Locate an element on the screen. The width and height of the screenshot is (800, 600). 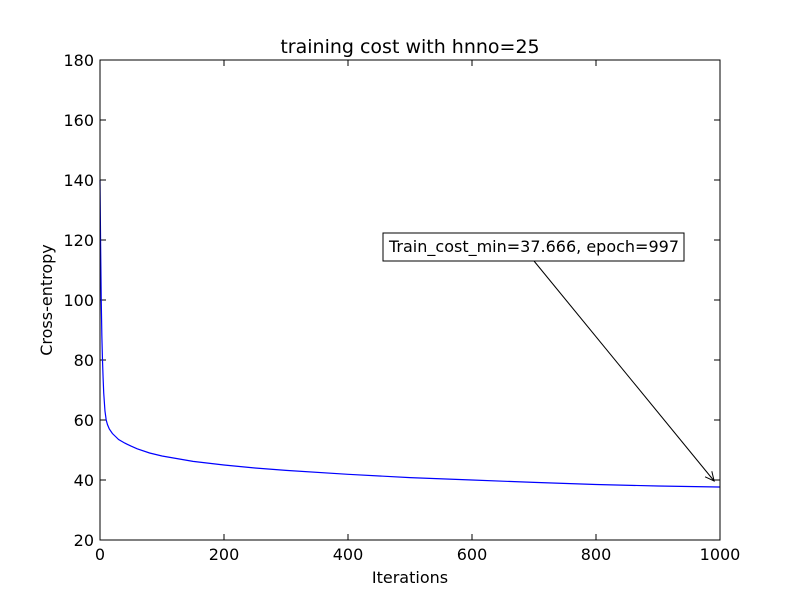
x-tick-label: 400 is located at coordinates (348, 554).